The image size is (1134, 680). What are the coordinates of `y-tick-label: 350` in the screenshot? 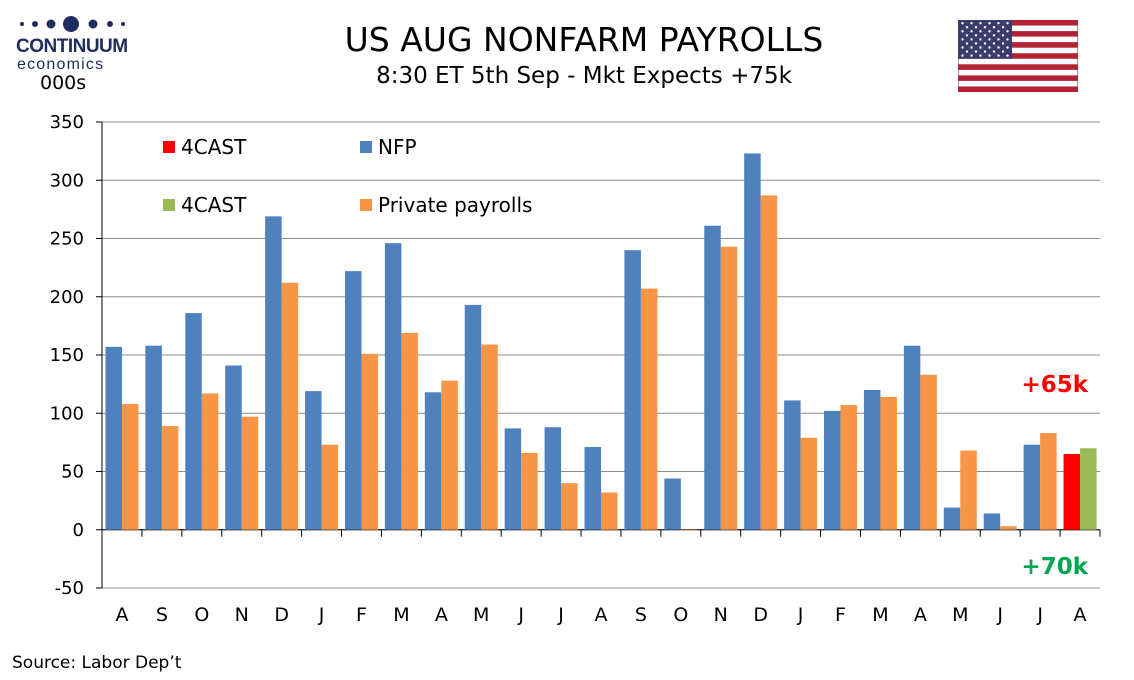 It's located at (67, 122).